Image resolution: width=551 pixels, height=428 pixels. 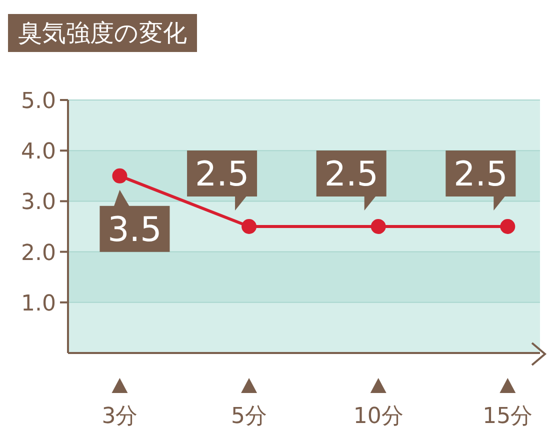 What do you see at coordinates (378, 416) in the screenshot?
I see `x-tick-label: 10分` at bounding box center [378, 416].